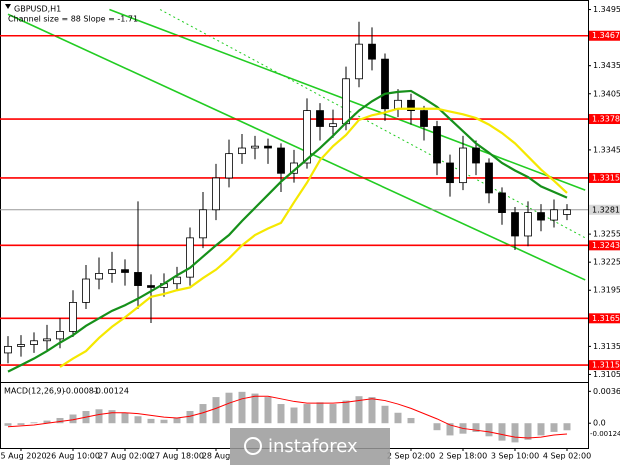 The image size is (620, 465). What do you see at coordinates (599, 423) in the screenshot?
I see `macd-y-tick-label: 0.0` at bounding box center [599, 423].